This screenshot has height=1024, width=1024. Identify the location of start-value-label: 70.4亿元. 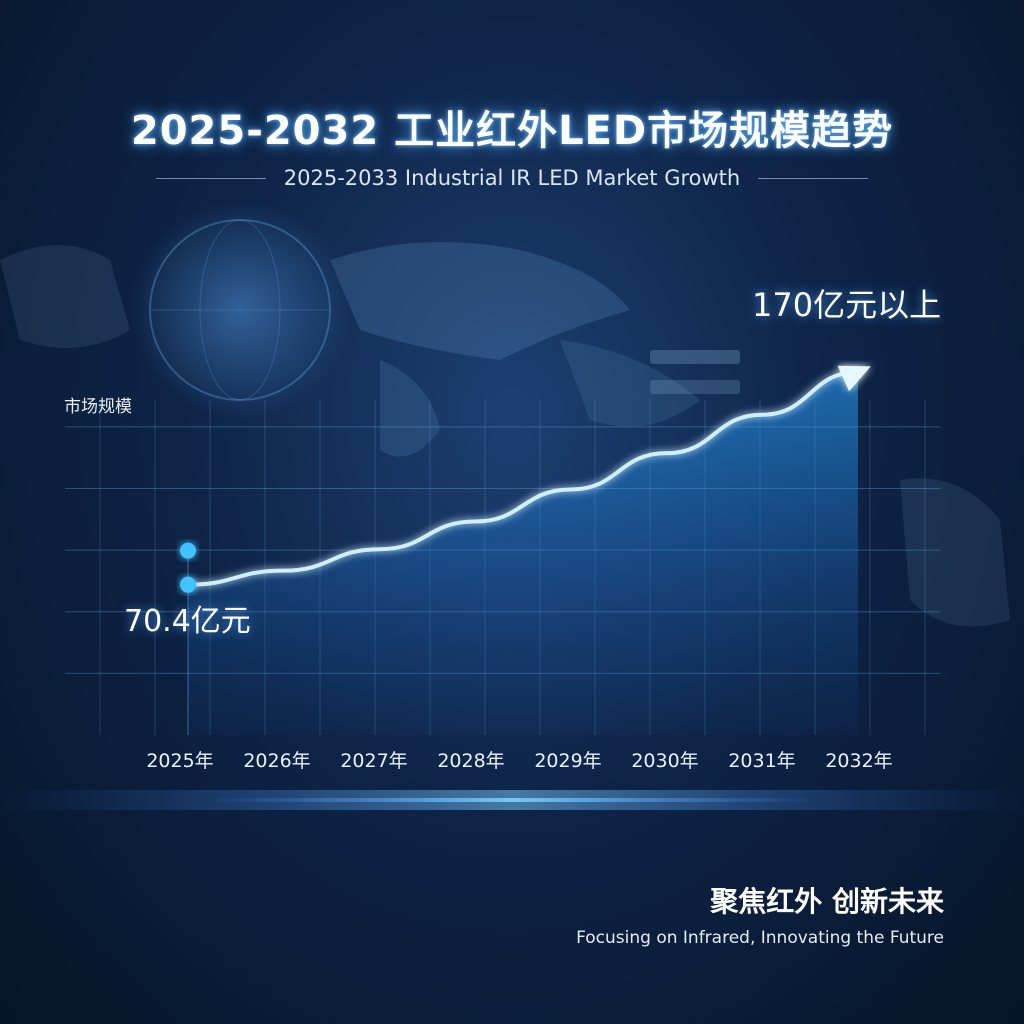
(187, 621).